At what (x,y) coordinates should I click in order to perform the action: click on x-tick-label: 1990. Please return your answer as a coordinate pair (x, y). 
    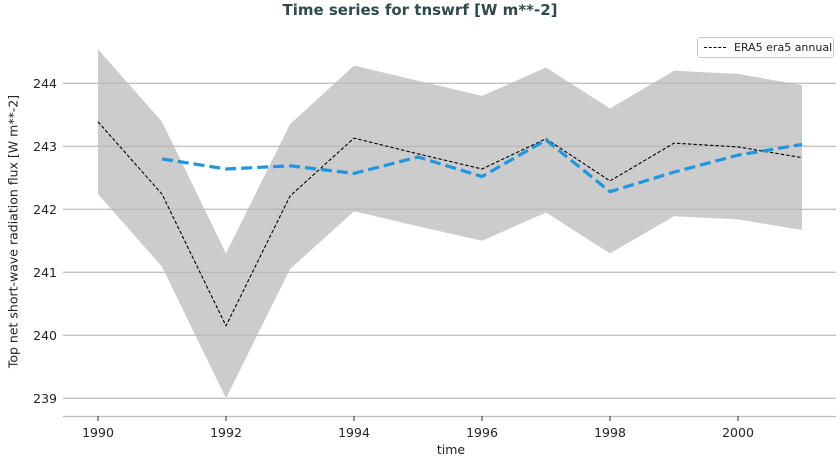
    Looking at the image, I should click on (98, 432).